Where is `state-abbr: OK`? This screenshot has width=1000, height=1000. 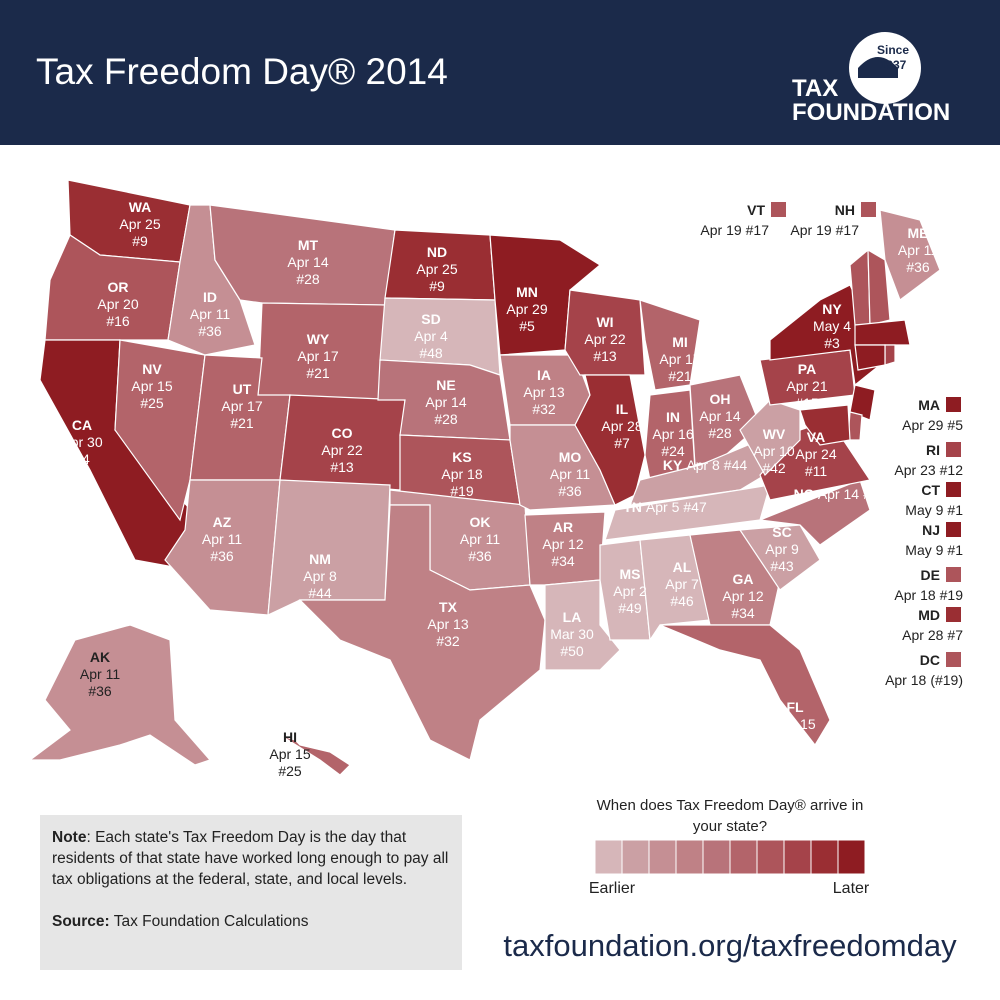
state-abbr: OK is located at coordinates (480, 522).